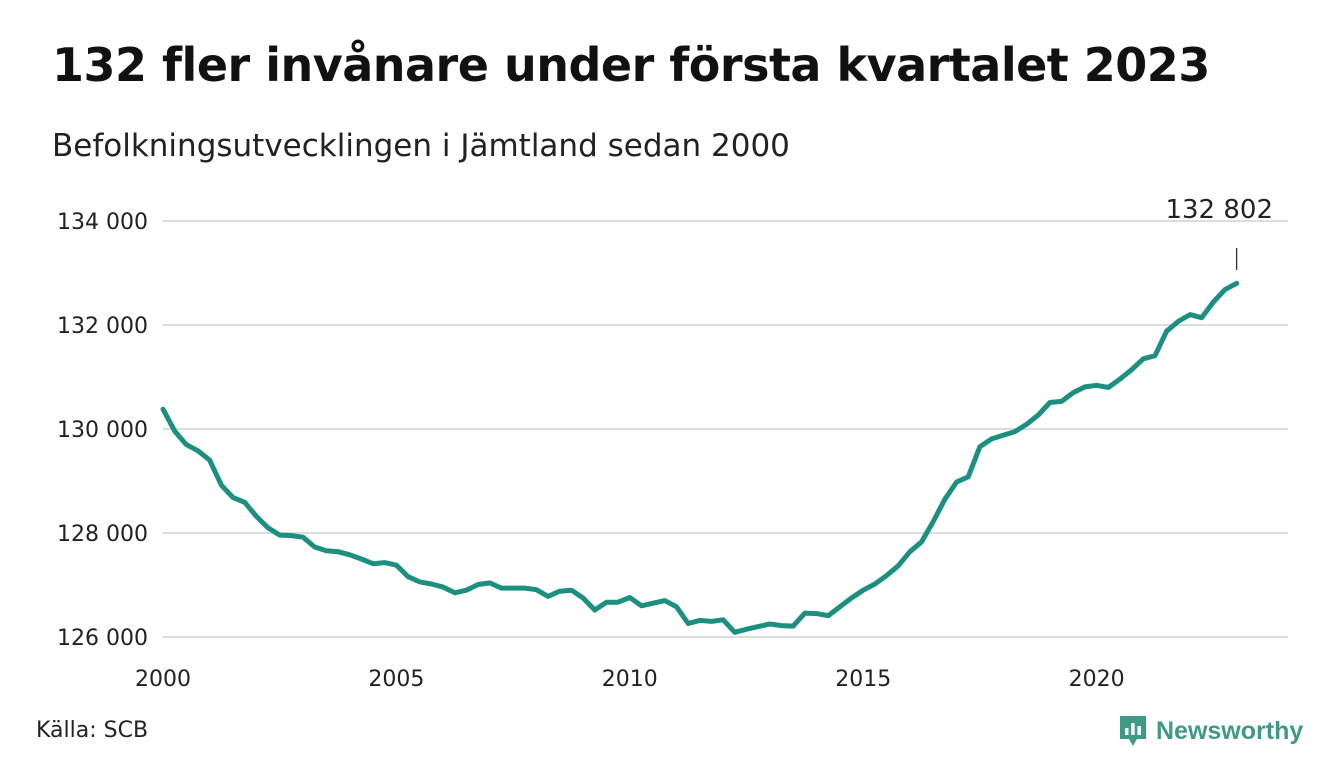  I want to click on annotation-layer: 132 802, so click(1219, 232).